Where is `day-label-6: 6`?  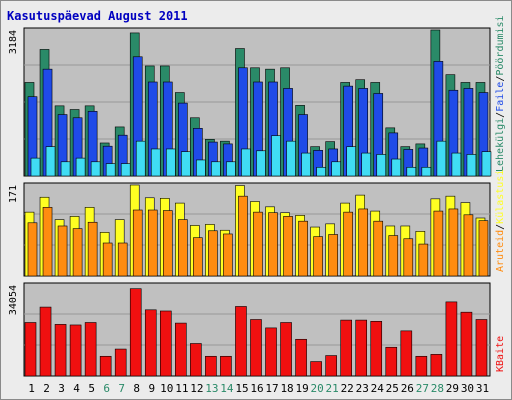
day-label-6: 6 is located at coordinates (106, 388).